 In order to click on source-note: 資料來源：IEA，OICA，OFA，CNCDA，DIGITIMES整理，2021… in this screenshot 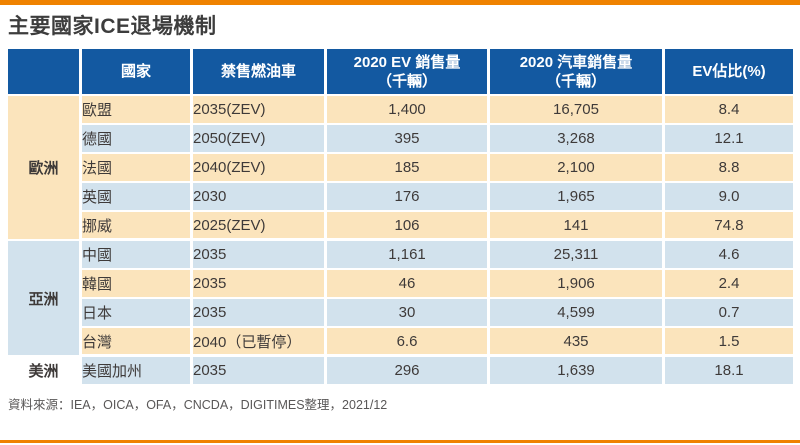, I will do `click(198, 405)`.